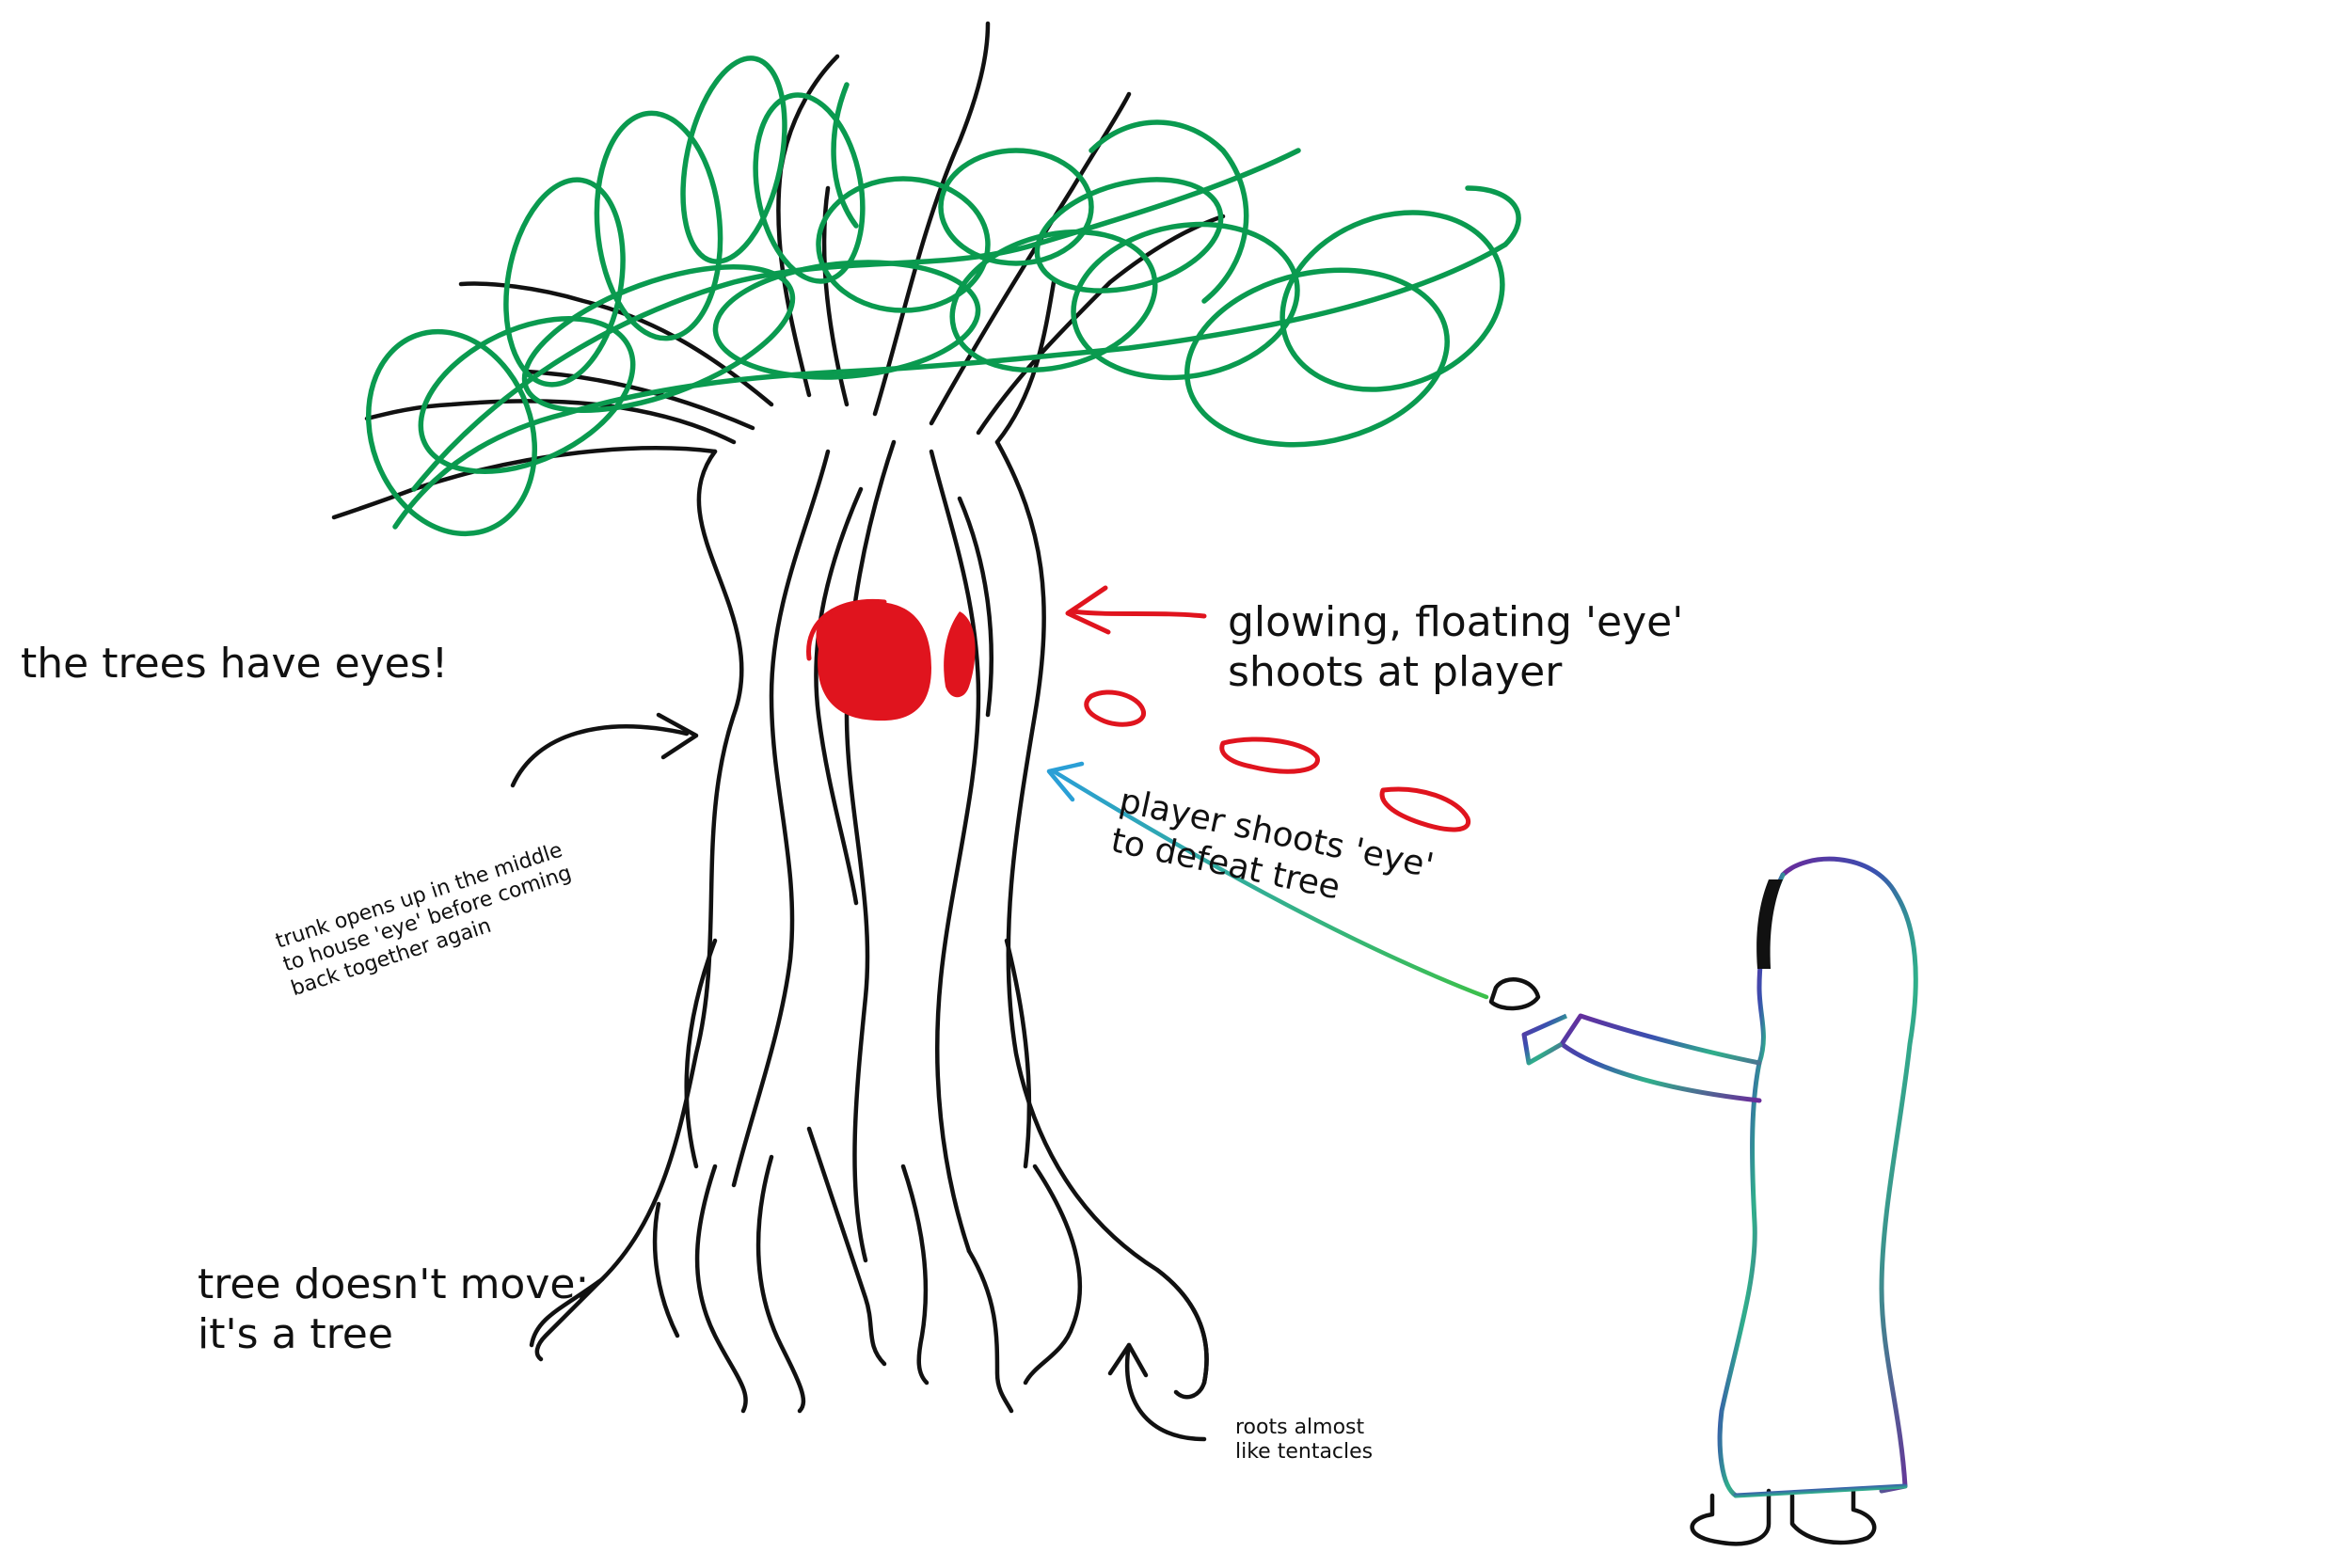  I want to click on roots-note: roots almost like tentacles, so click(1304, 1440).